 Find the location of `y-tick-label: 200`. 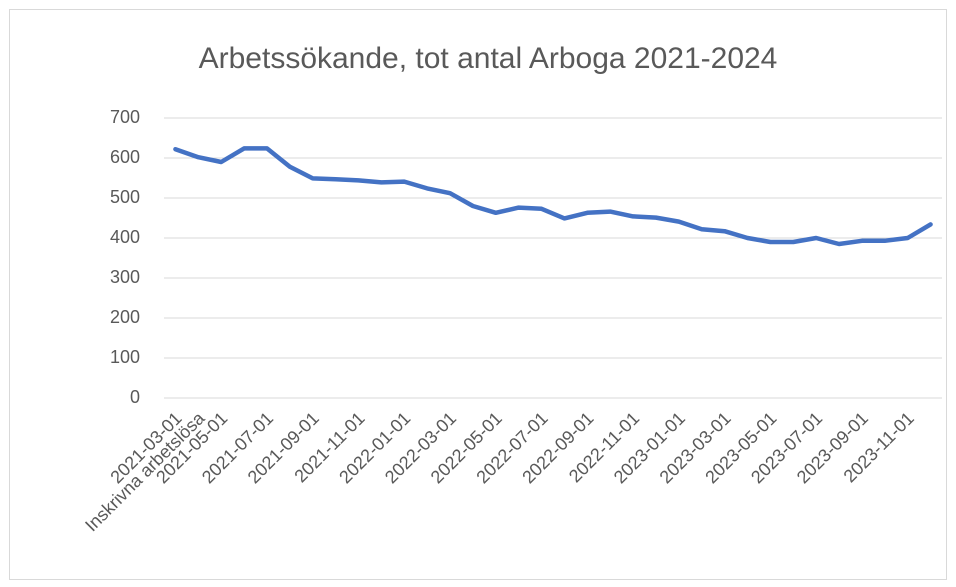

y-tick-label: 200 is located at coordinates (125, 317).